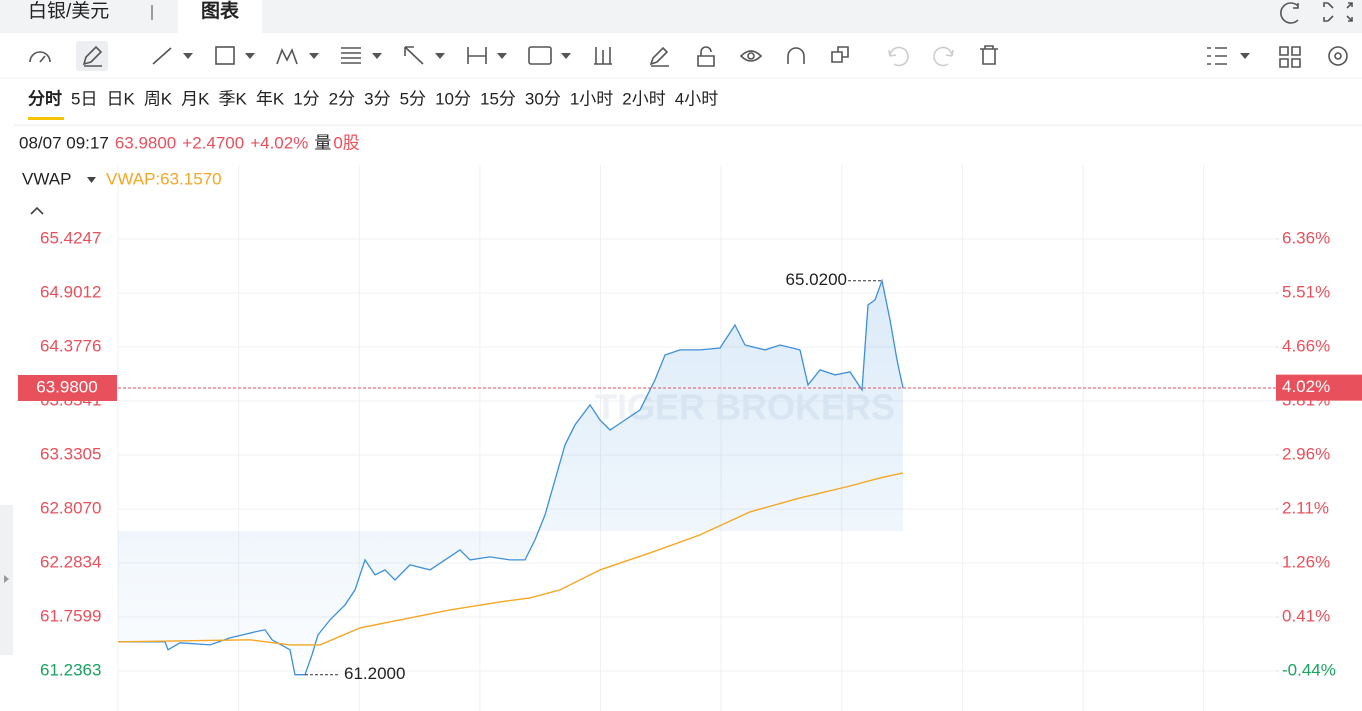 This screenshot has height=711, width=1362. Describe the element at coordinates (351, 55) in the screenshot. I see `fib-icon` at that location.